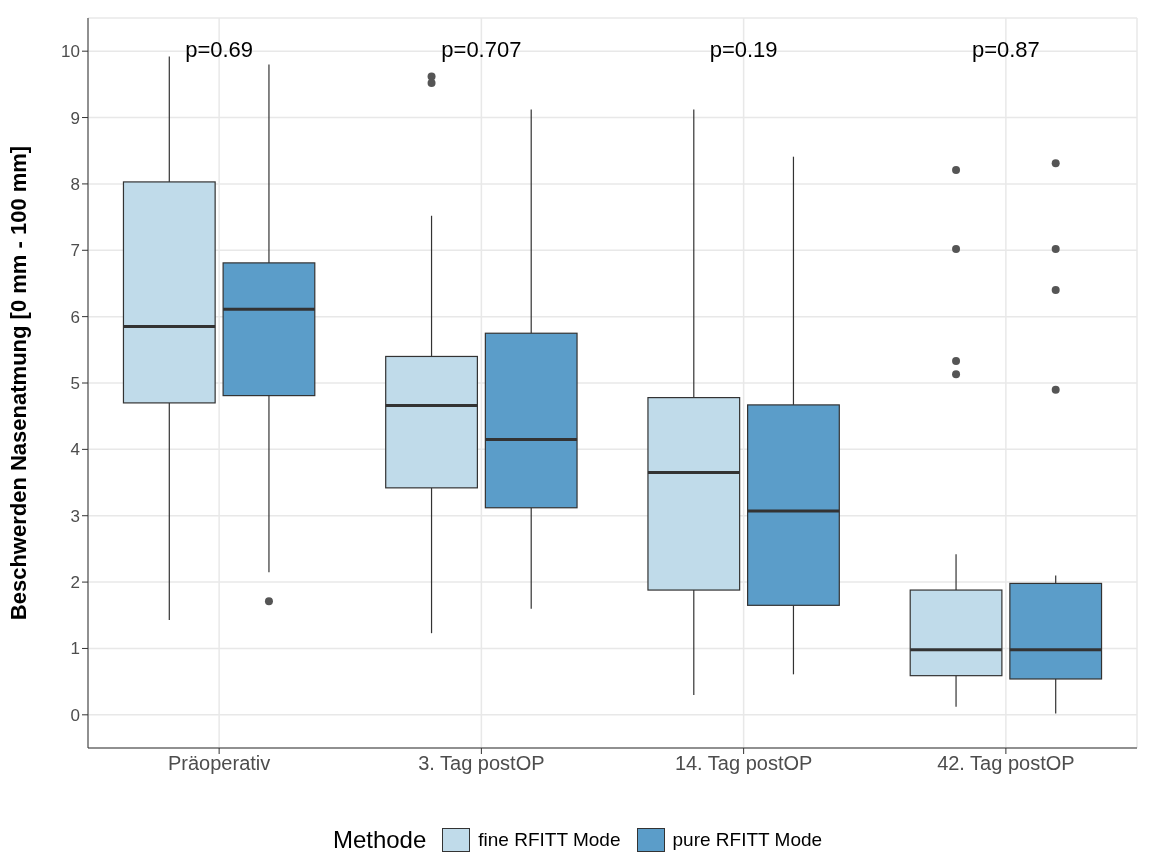 The height and width of the screenshot is (859, 1155). Describe the element at coordinates (219, 763) in the screenshot. I see `x-tick-label: Präoperativ` at that location.